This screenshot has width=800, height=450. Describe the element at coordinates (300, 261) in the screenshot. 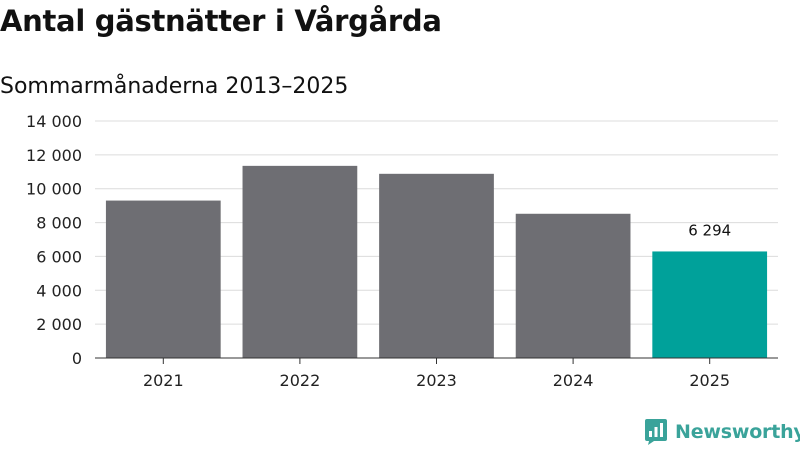

I see `bar-2022` at that location.